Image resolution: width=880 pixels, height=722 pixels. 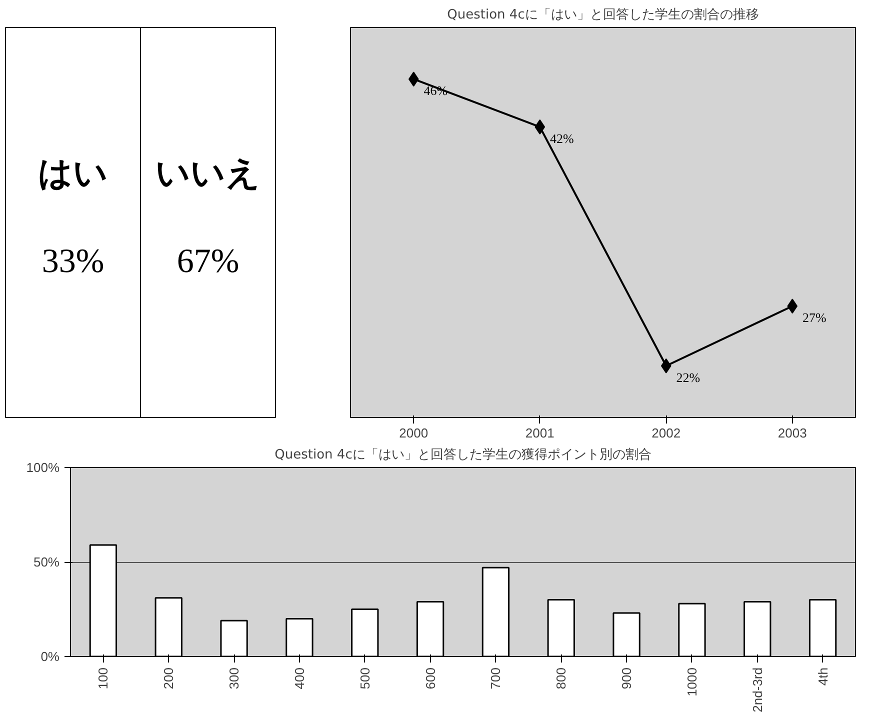 I want to click on data-label: 42%, so click(x=562, y=138).